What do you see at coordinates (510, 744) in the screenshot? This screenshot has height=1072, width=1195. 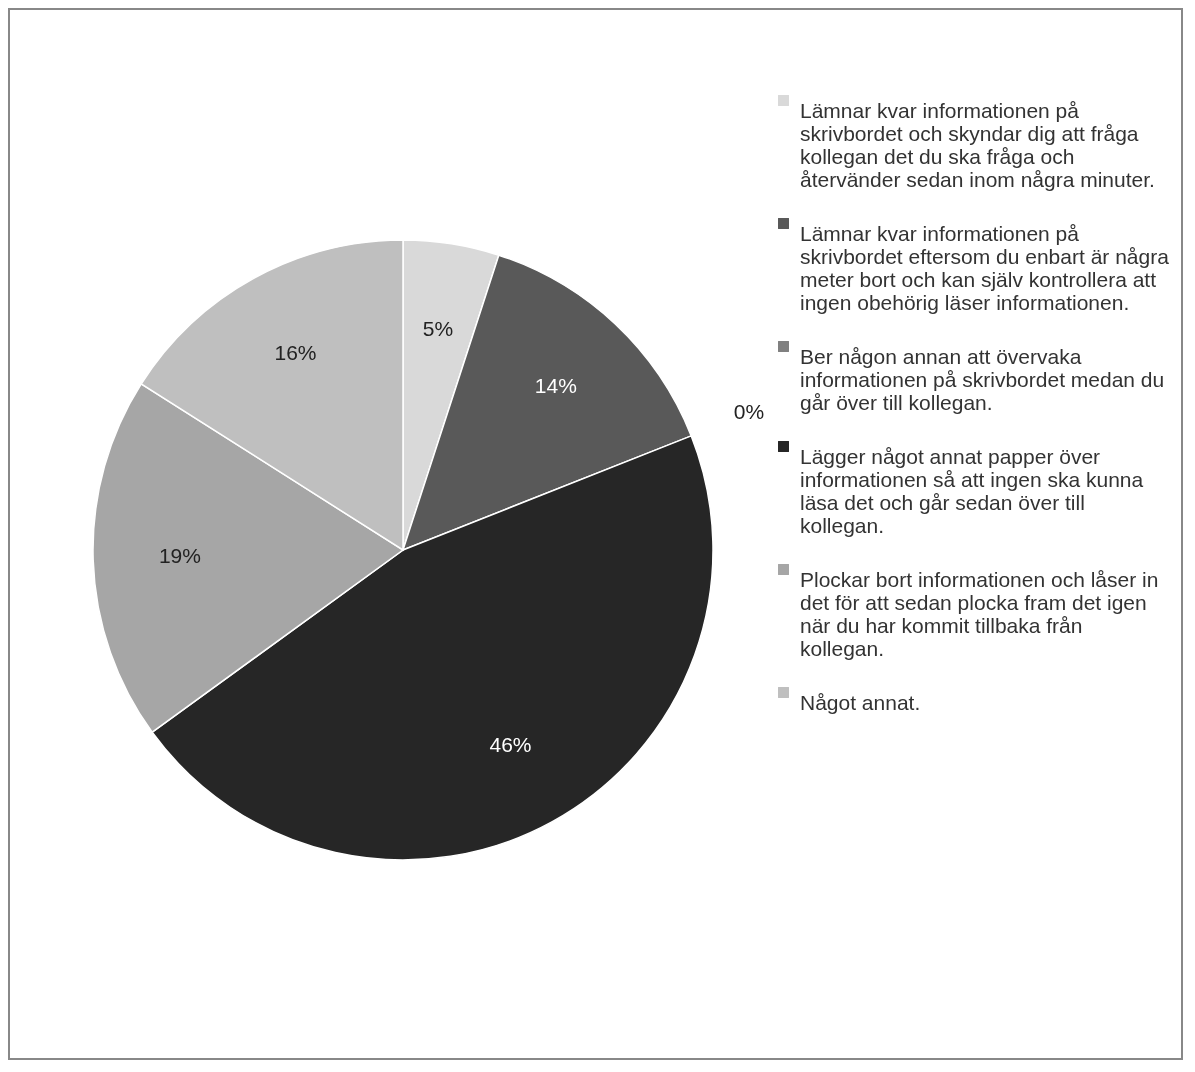 I see `data-label: 46%` at bounding box center [510, 744].